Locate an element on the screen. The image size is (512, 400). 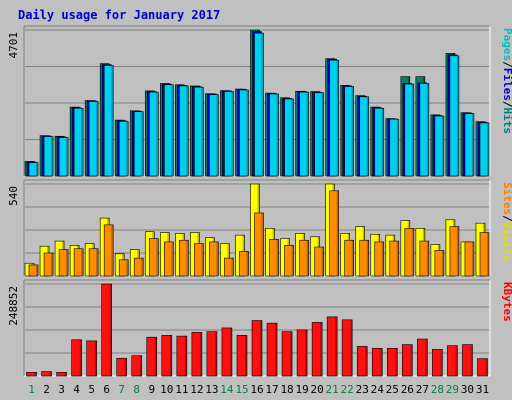
x-tick-label-28: 28 is located at coordinates (437, 389).